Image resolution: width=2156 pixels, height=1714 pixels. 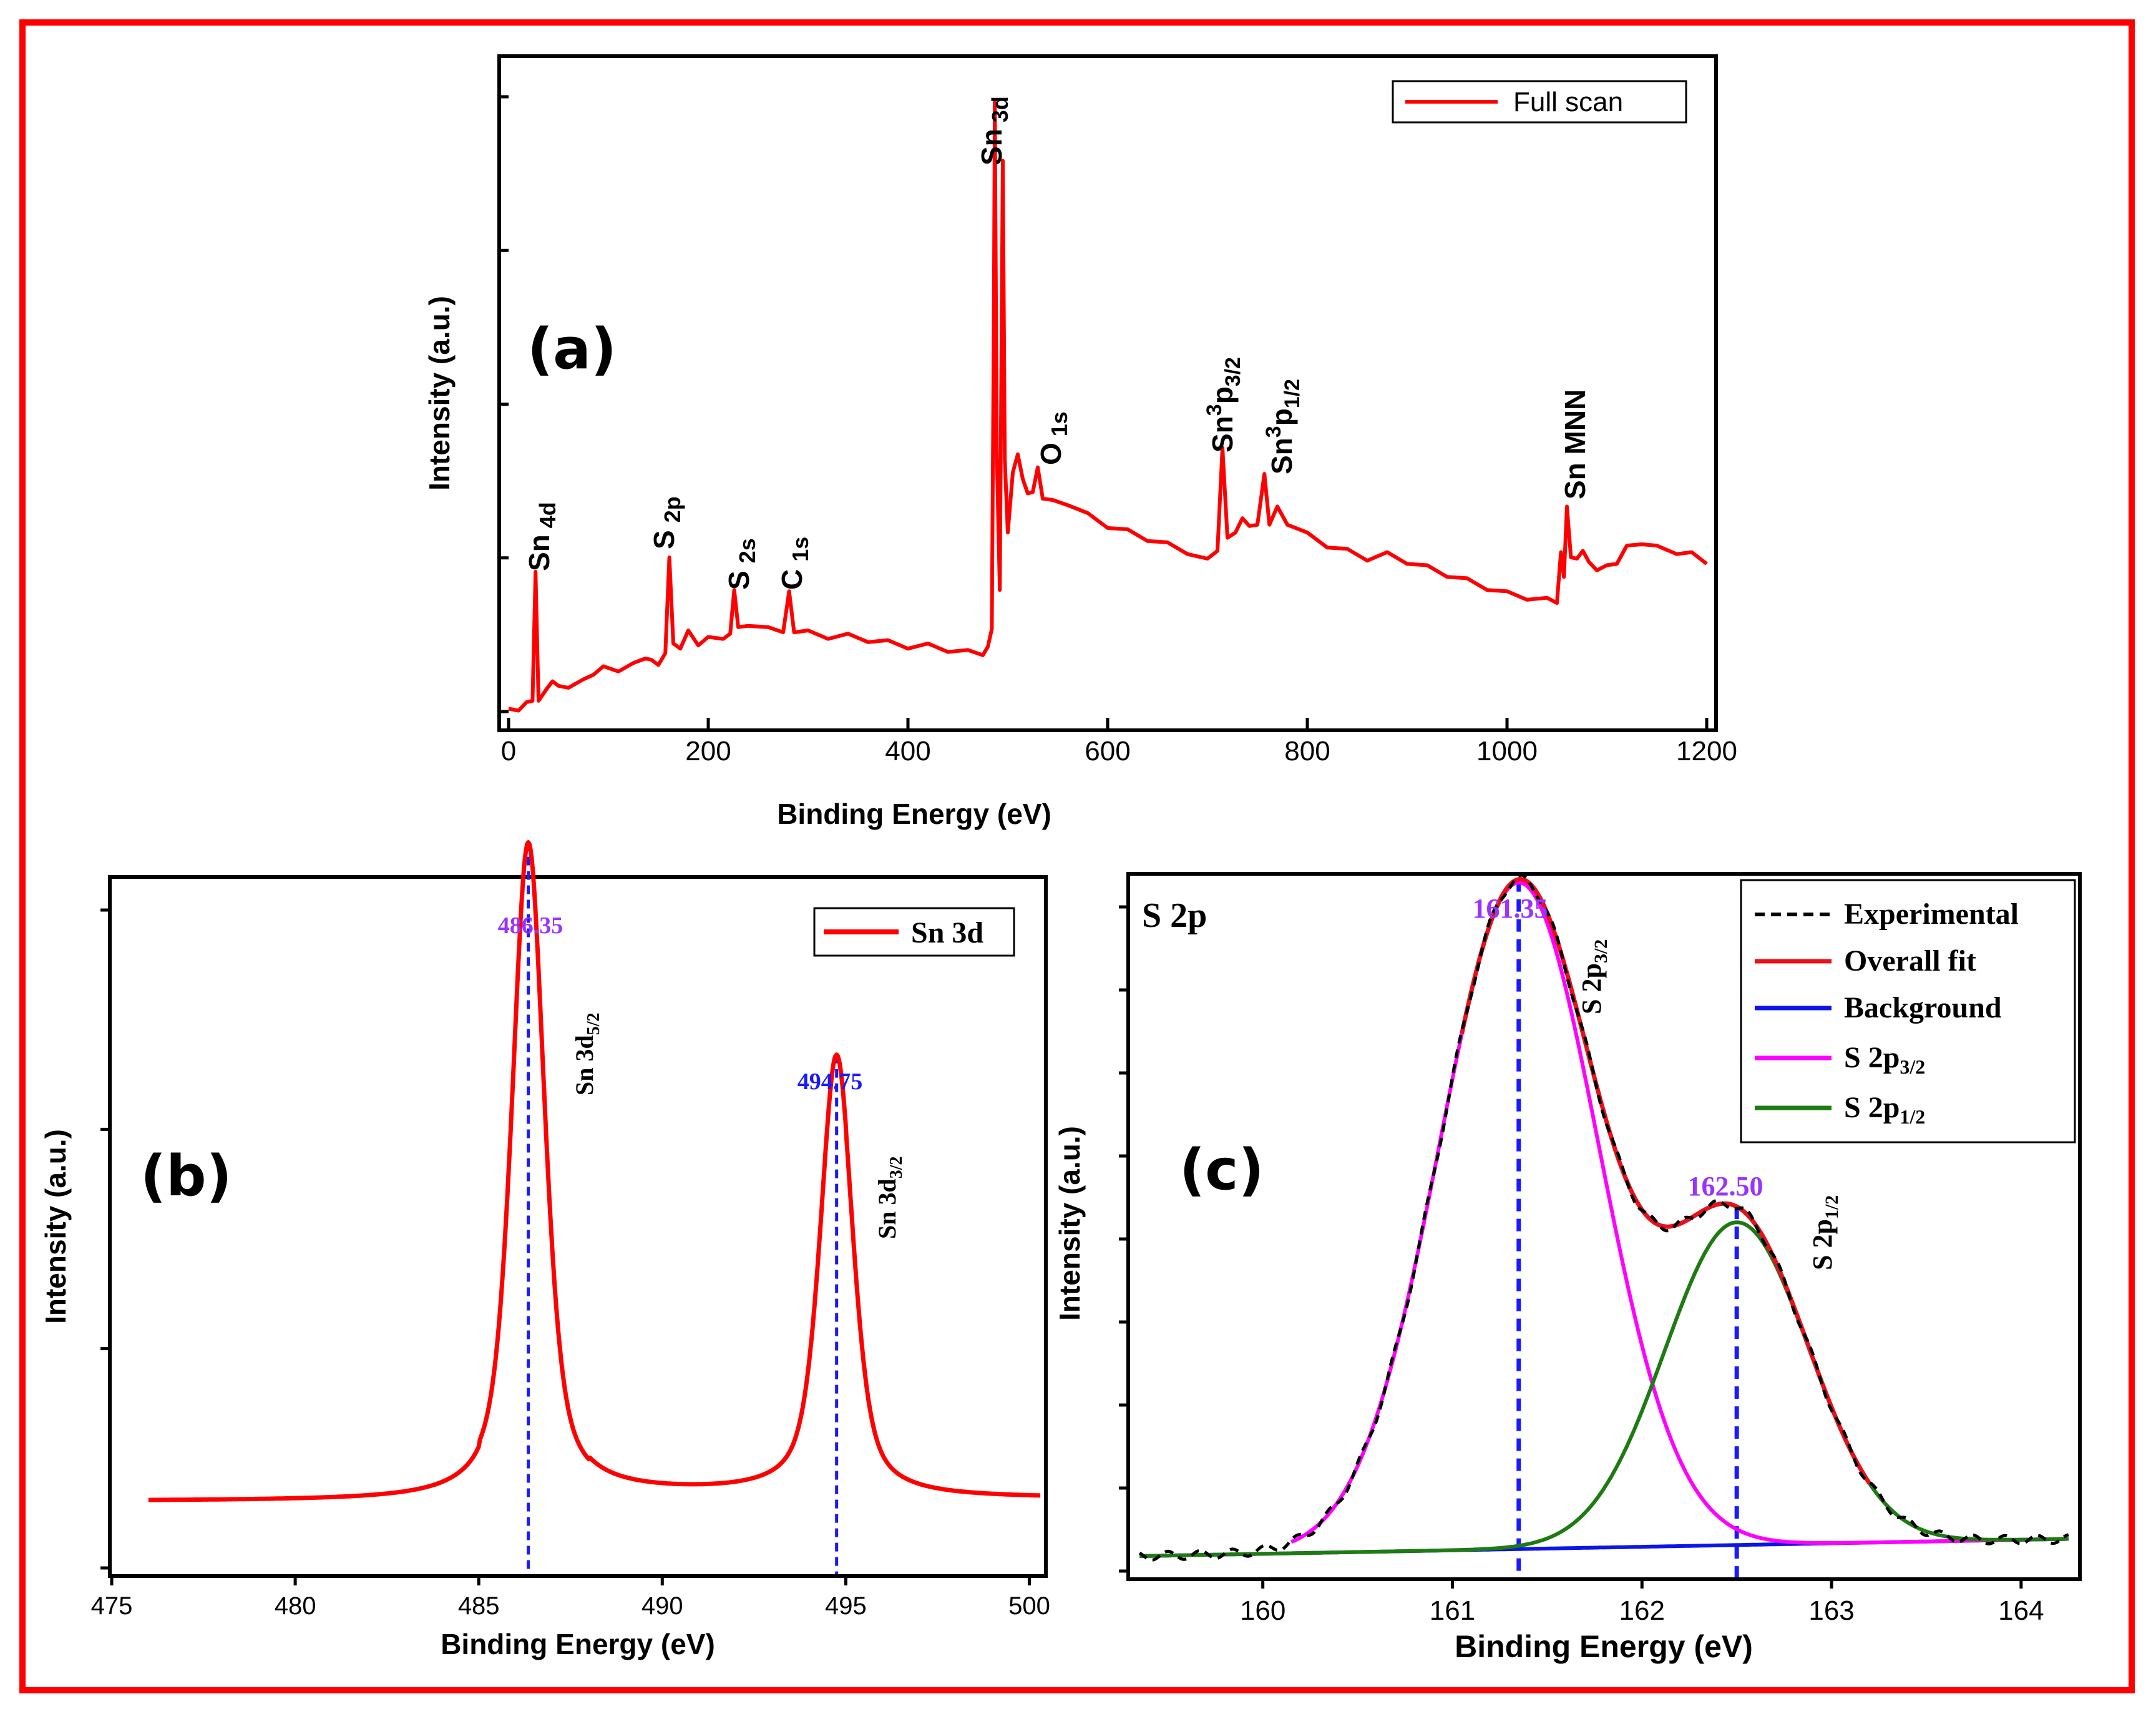 I want to click on legend-s2p3-2-label: S 2p3/2, so click(x=1884, y=1059).